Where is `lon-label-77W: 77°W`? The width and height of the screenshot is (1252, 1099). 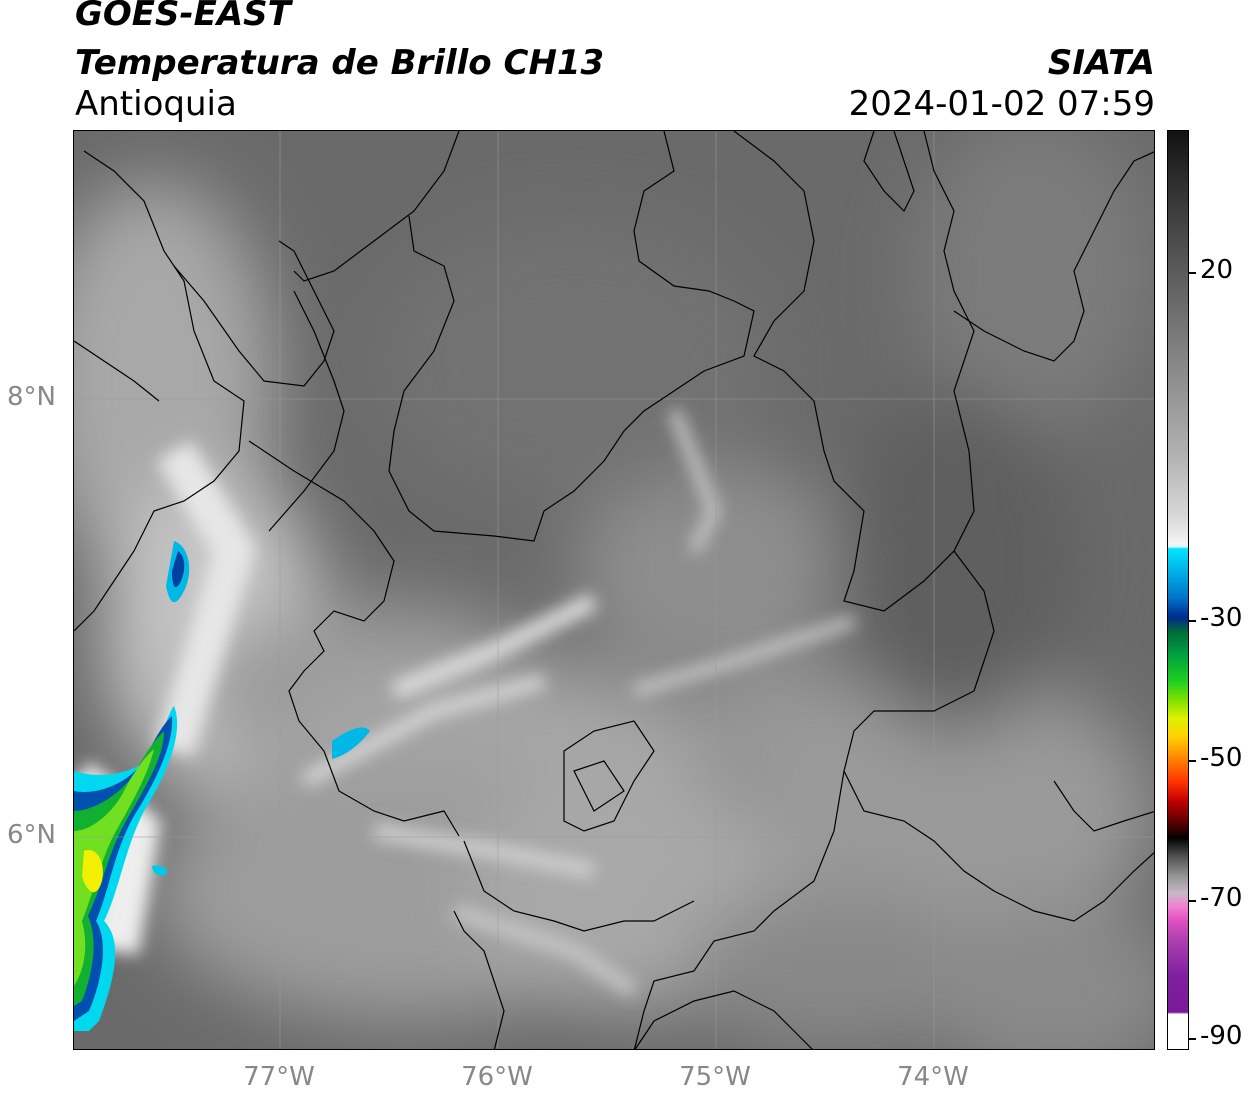
lon-label-77W: 77°W is located at coordinates (279, 1077).